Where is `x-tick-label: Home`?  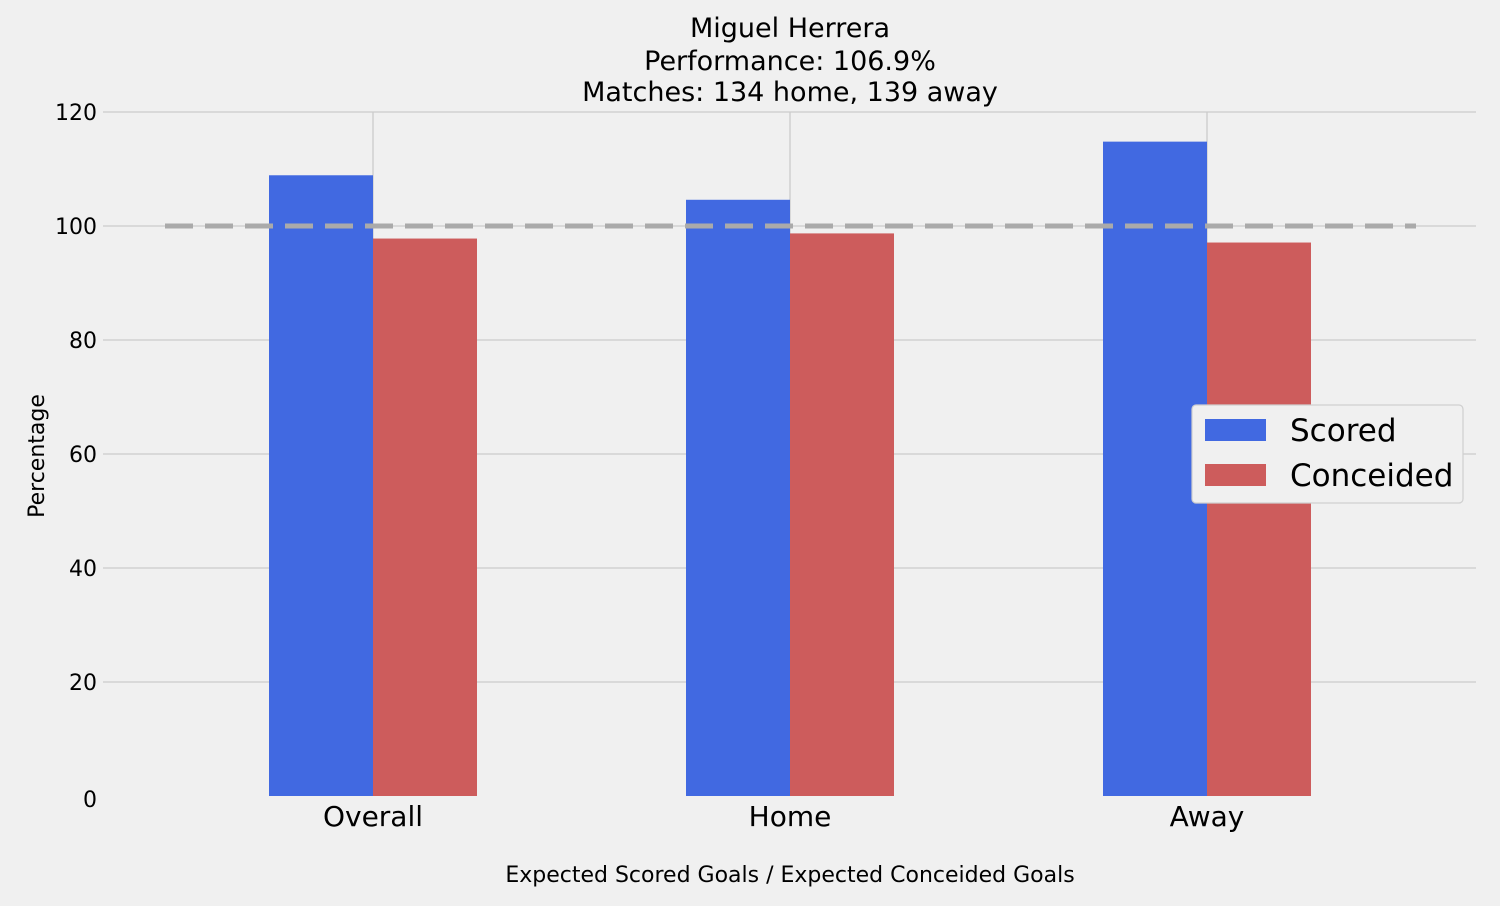
x-tick-label: Home is located at coordinates (790, 816).